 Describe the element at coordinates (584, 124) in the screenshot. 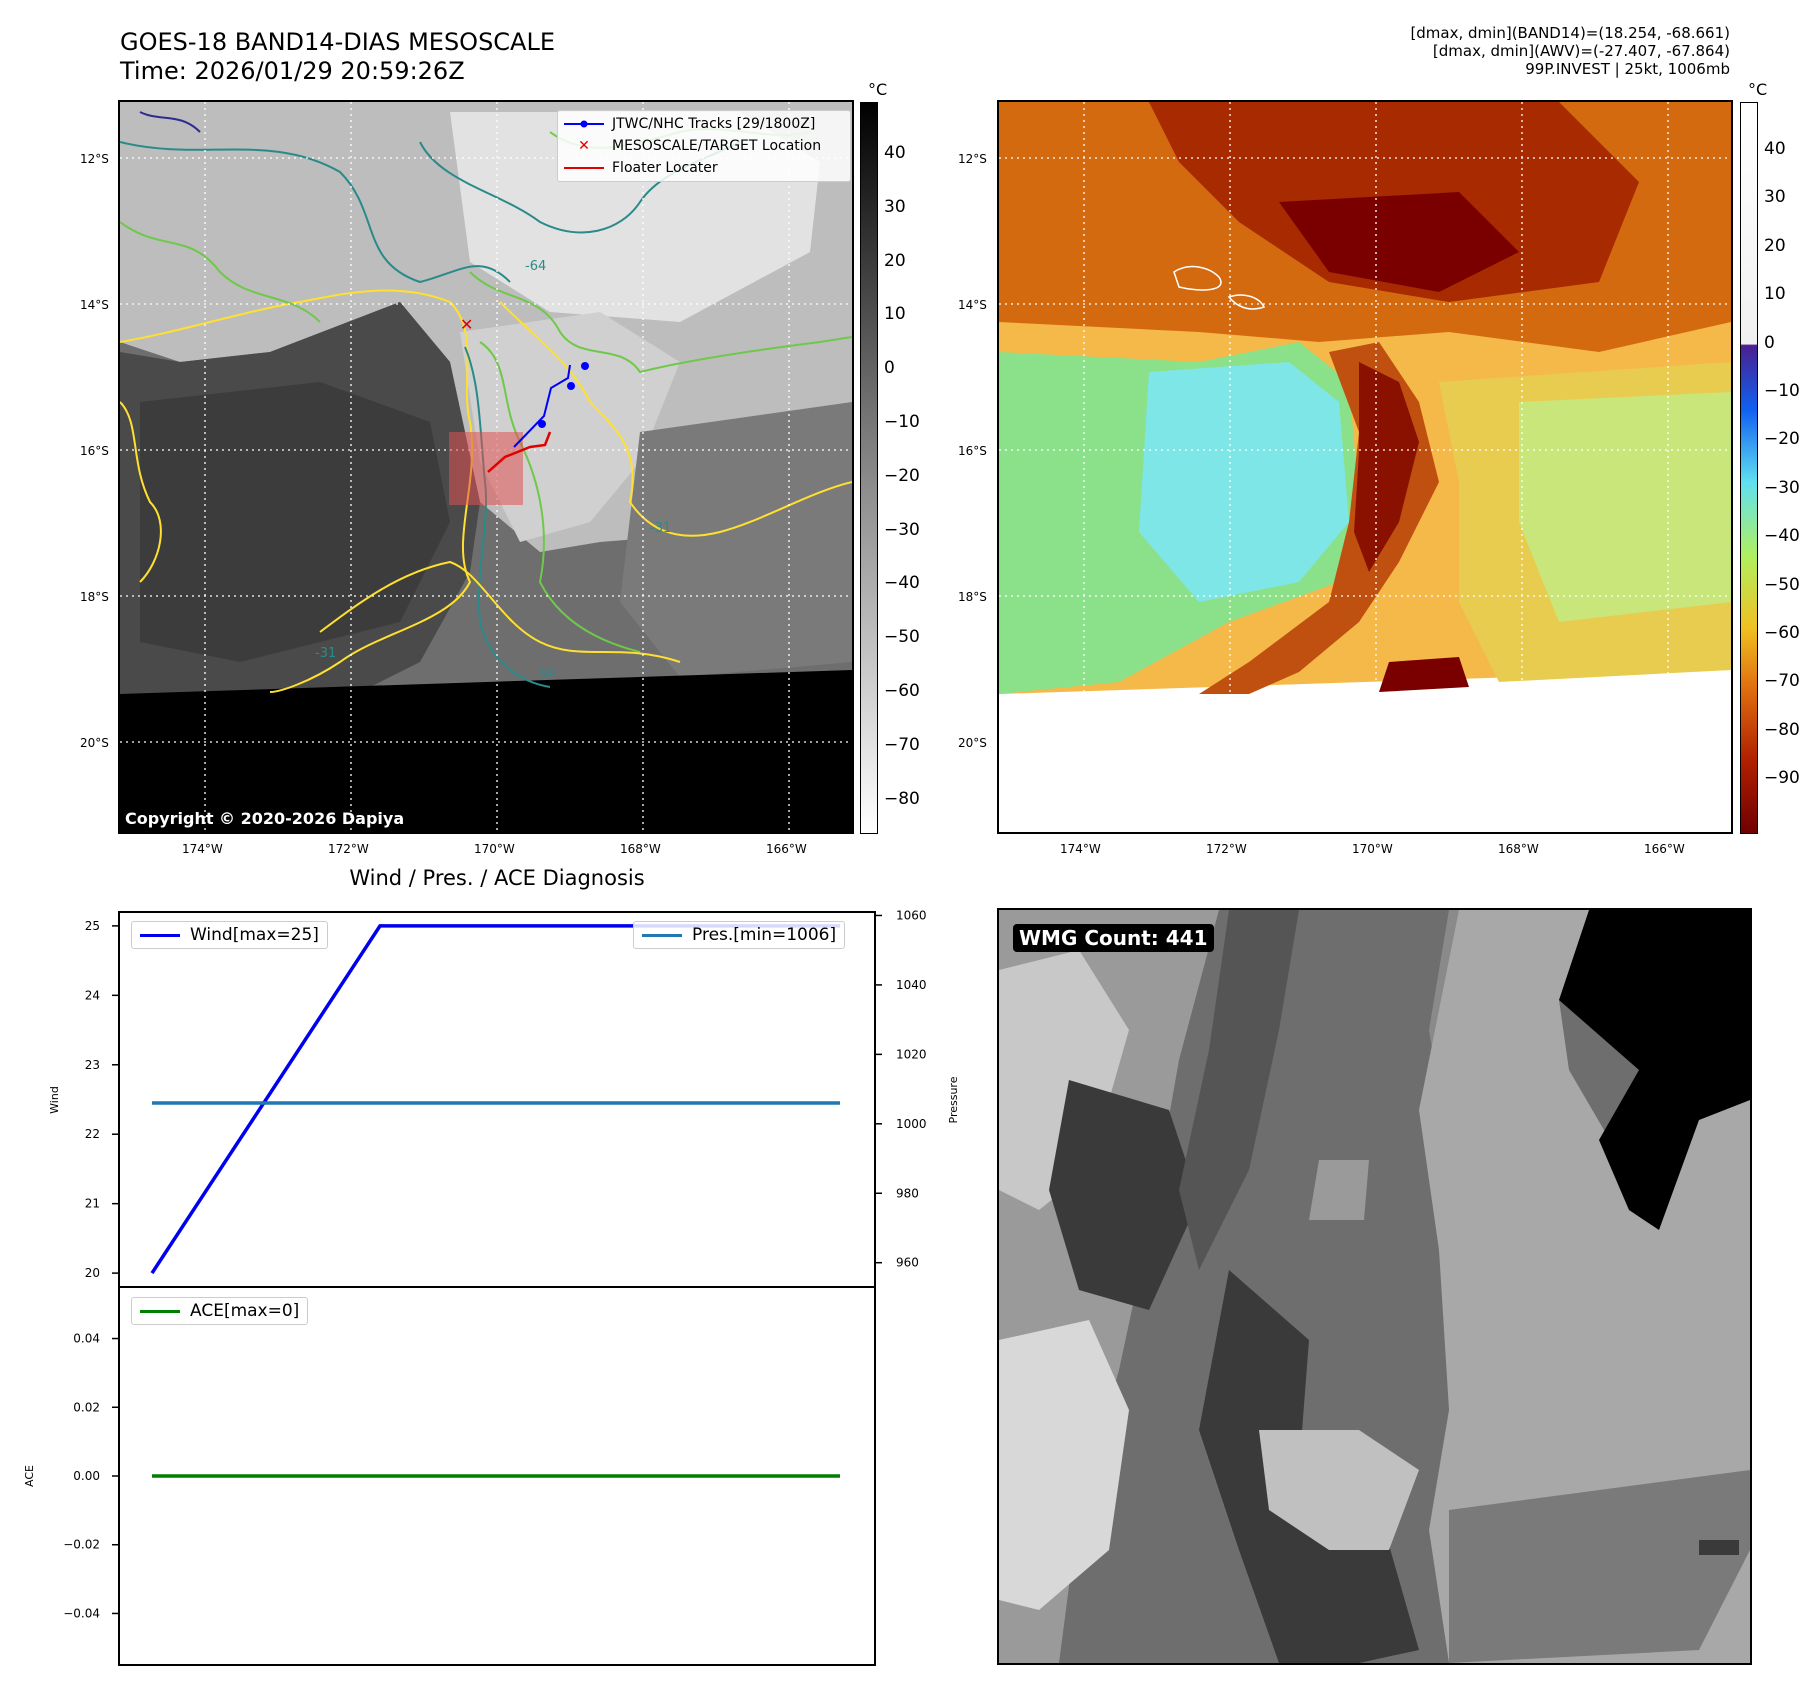

I see `track-legend-icon` at that location.